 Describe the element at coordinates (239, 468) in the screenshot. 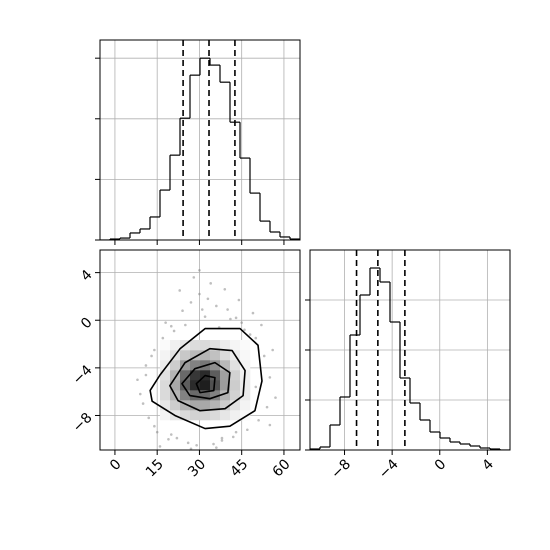

I see `x-tick-label: 45` at that location.